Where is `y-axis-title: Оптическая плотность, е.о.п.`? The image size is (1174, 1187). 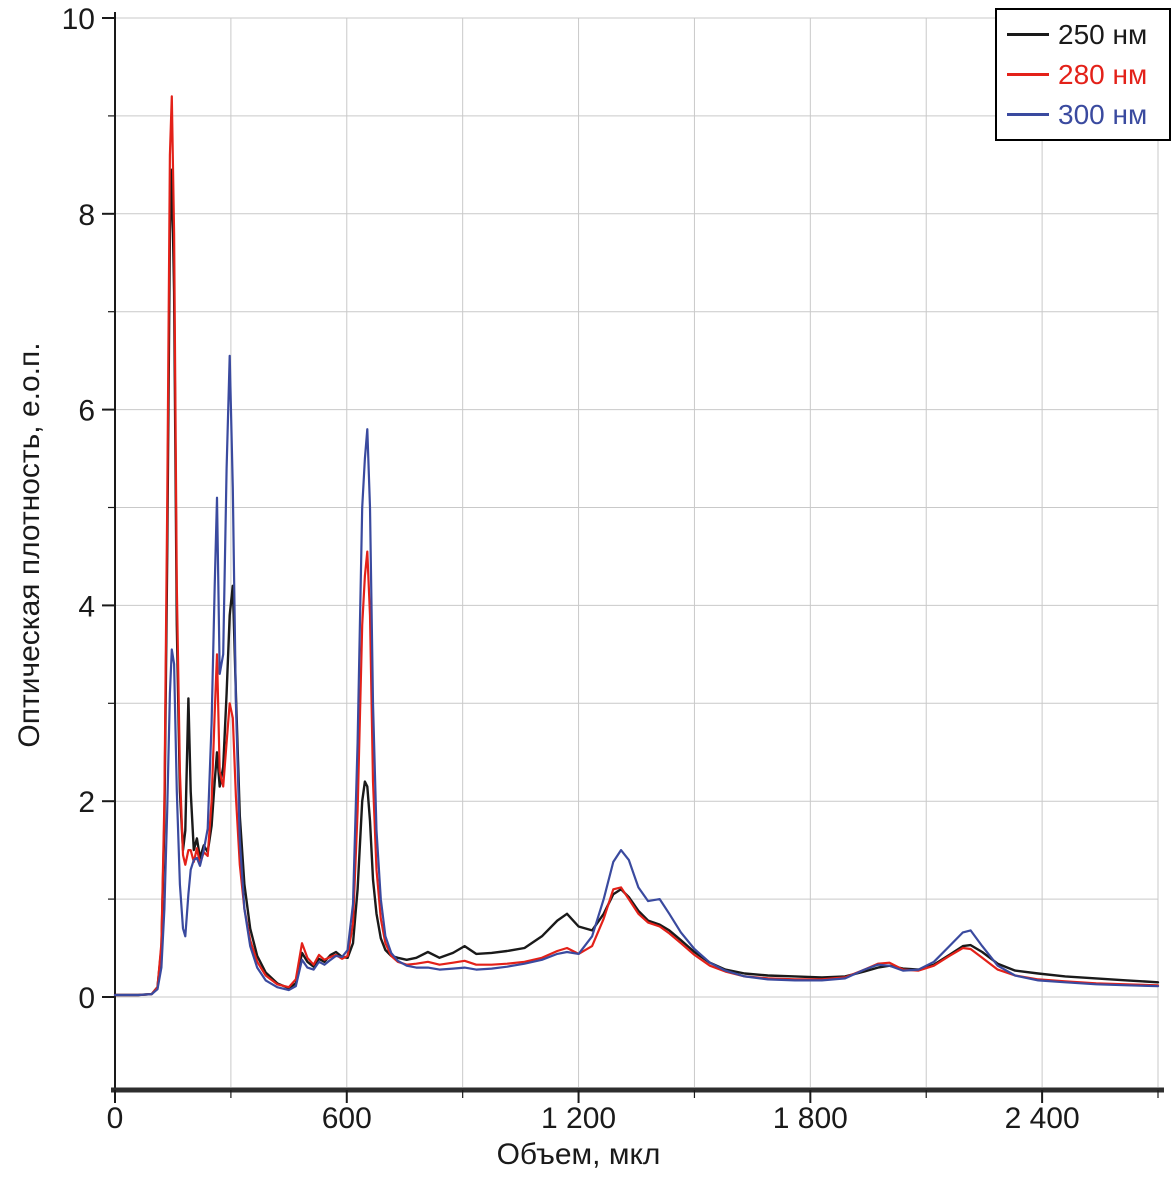
y-axis-title: Оптическая плотность, е.о.п. is located at coordinates (29, 545).